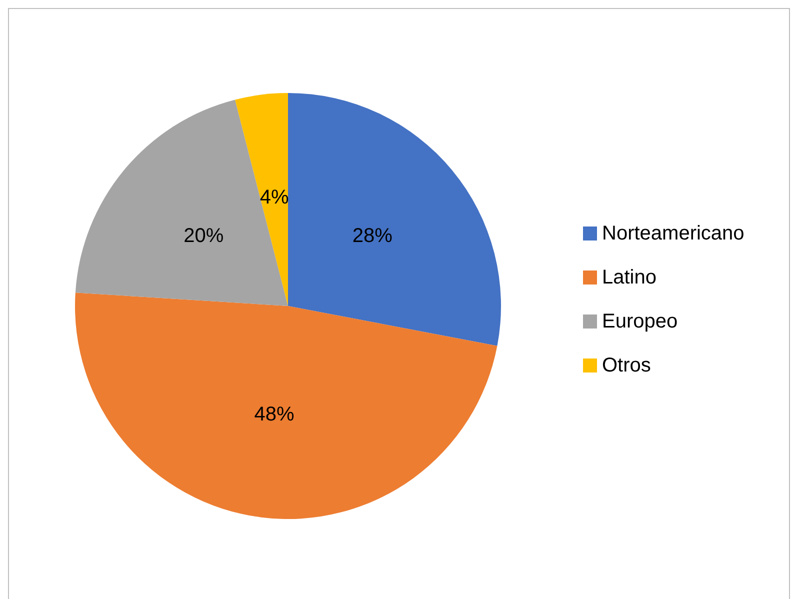 Image resolution: width=792 pixels, height=599 pixels. Describe the element at coordinates (629, 277) in the screenshot. I see `legend-label: Latino` at that location.